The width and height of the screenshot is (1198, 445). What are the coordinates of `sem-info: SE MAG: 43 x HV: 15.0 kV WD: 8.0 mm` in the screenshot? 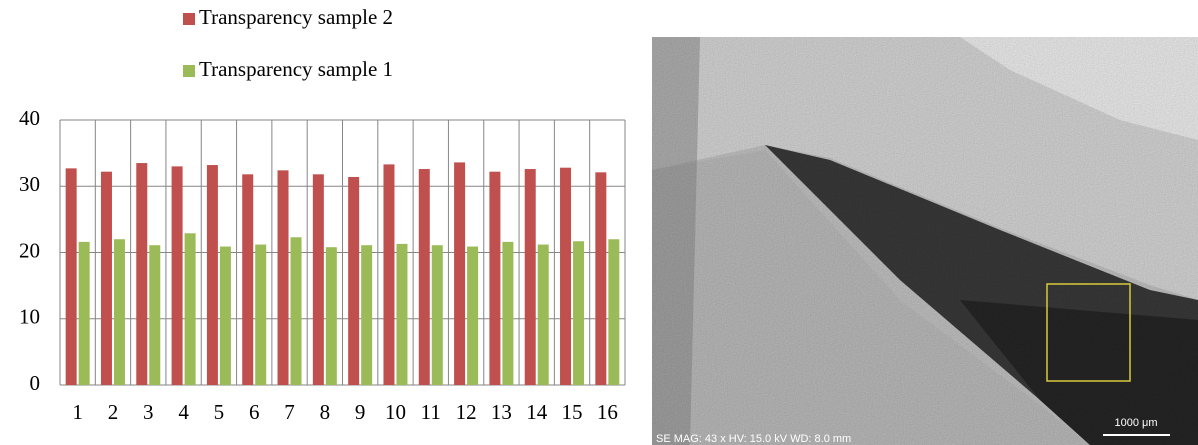 It's located at (753, 439).